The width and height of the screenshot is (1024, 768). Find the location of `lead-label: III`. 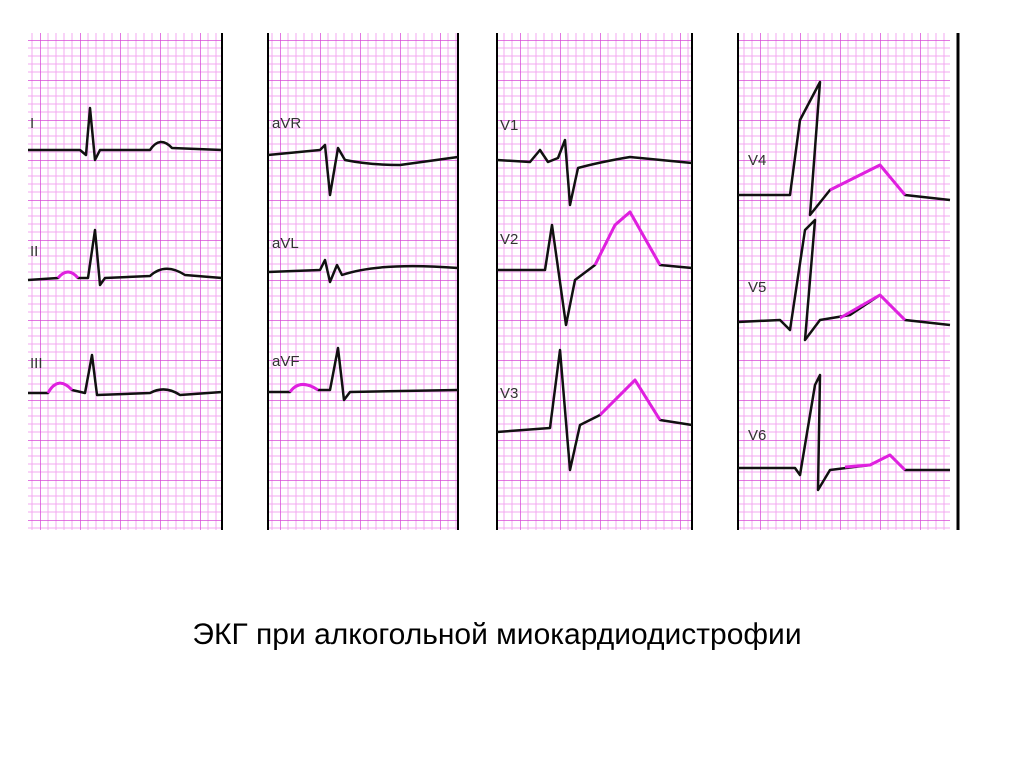

lead-label: III is located at coordinates (36, 363).